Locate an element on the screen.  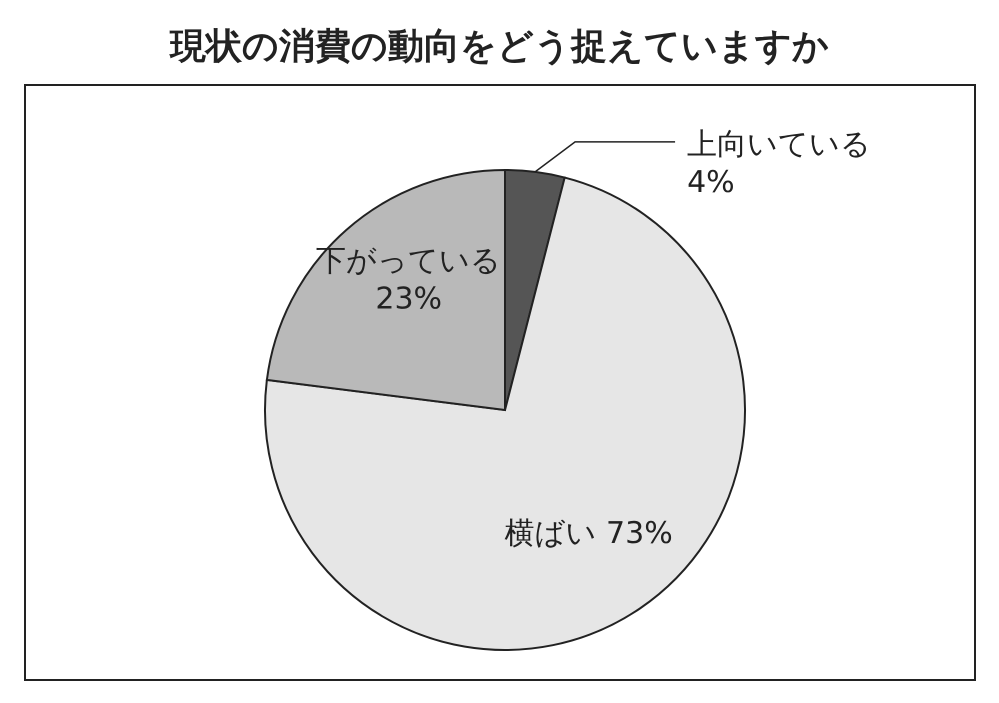
slice-label: 横ばい is located at coordinates (550, 534).